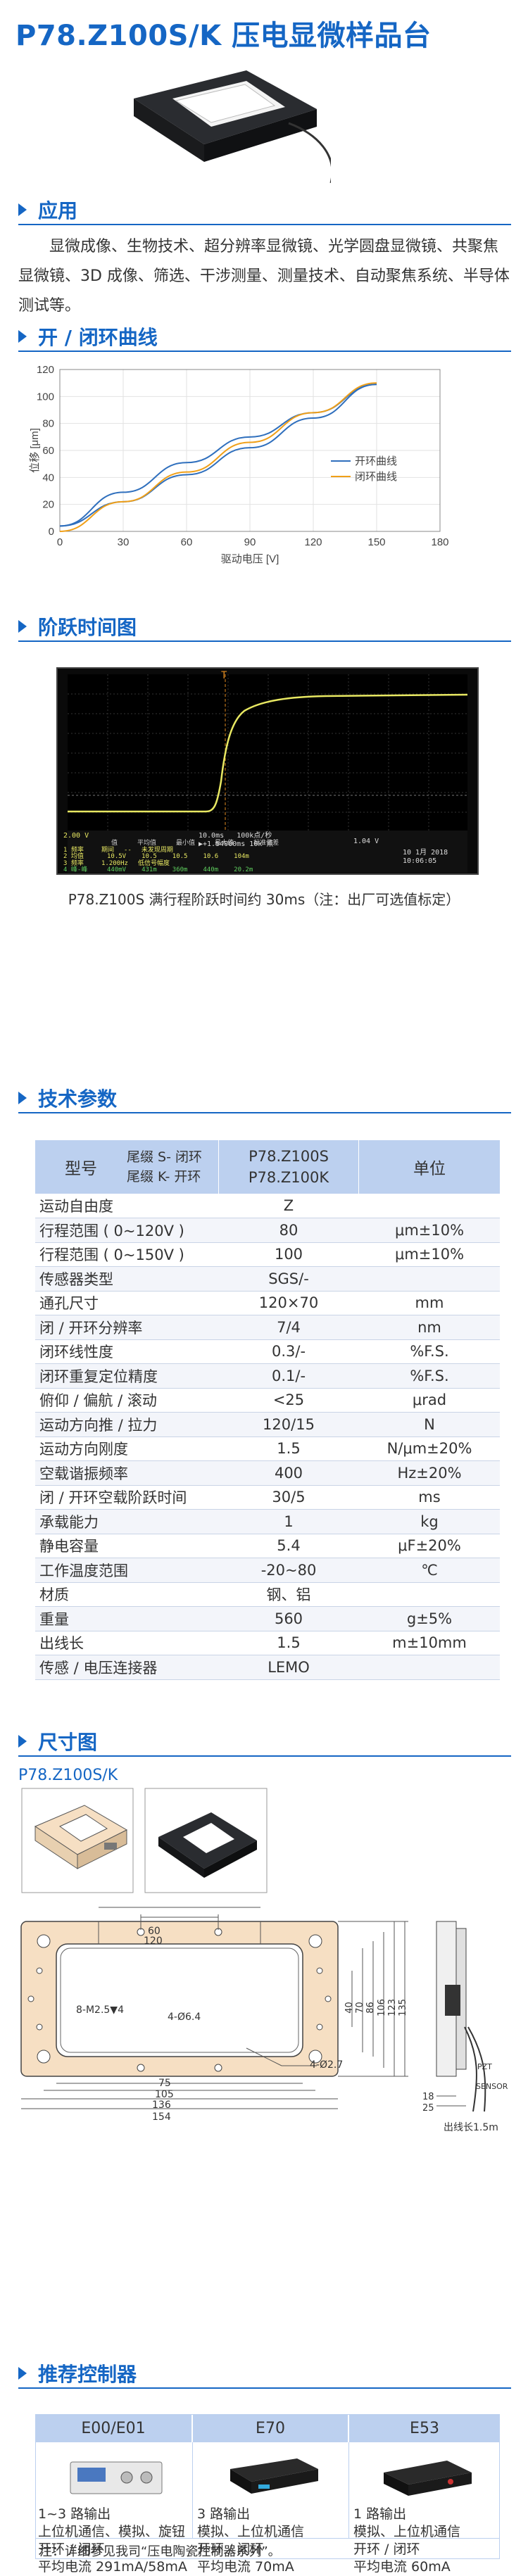 This screenshot has width=528, height=2576. What do you see at coordinates (126, 1570) in the screenshot?
I see `spec-param: 工作温度范围` at bounding box center [126, 1570].